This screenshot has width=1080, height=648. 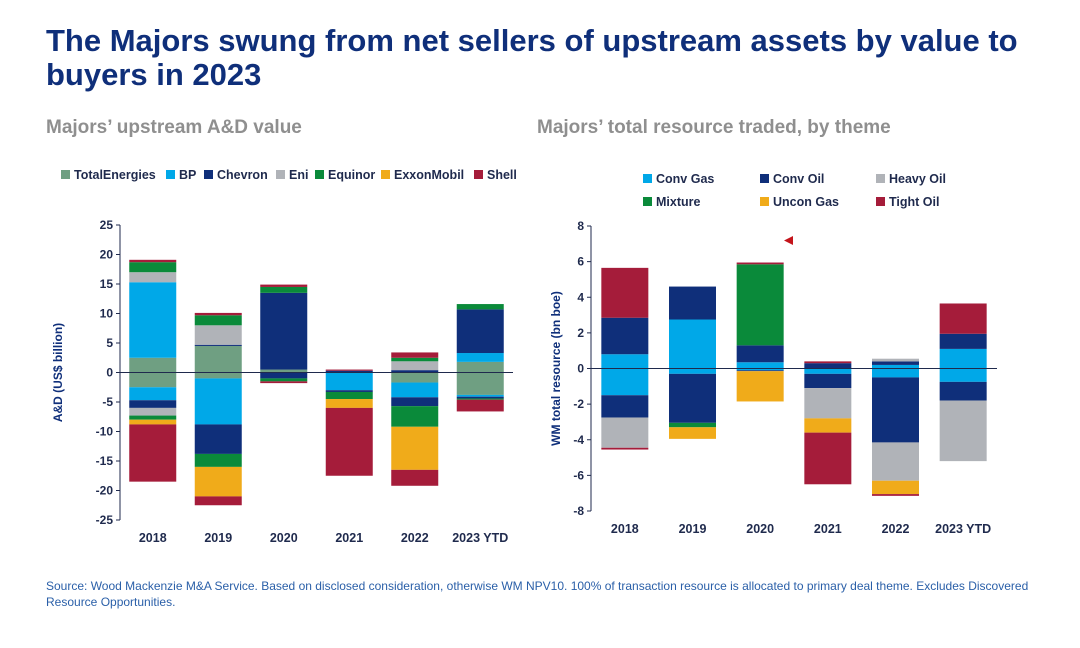 What do you see at coordinates (580, 297) in the screenshot?
I see `y-tick-label: 4` at bounding box center [580, 297].